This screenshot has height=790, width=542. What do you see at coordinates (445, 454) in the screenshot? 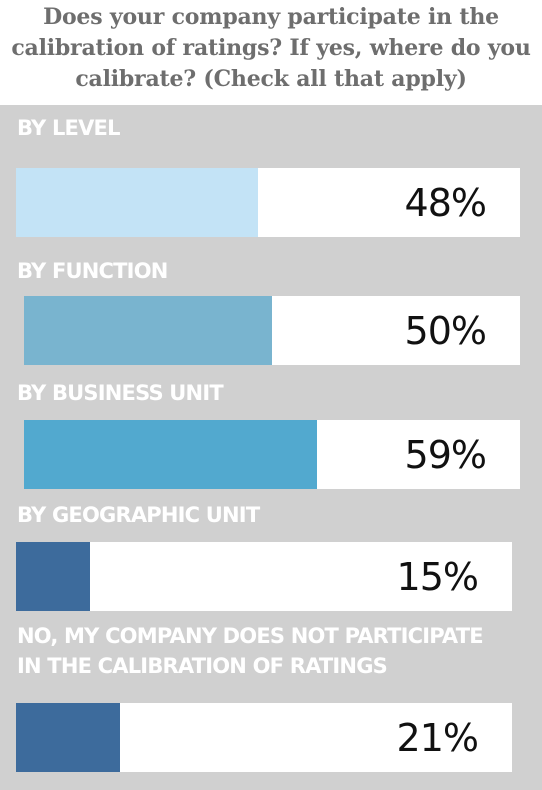
I see `bar-value-label: 59%` at bounding box center [445, 454].